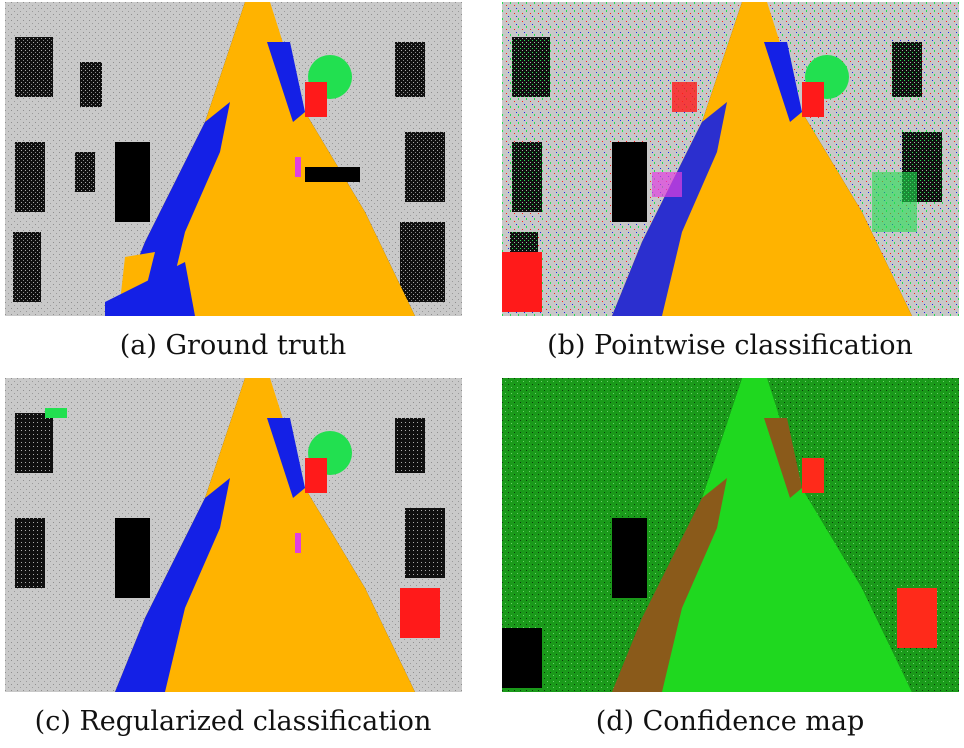  I want to click on caption-regularized-classification: (c) Regularized classification, so click(233, 721).